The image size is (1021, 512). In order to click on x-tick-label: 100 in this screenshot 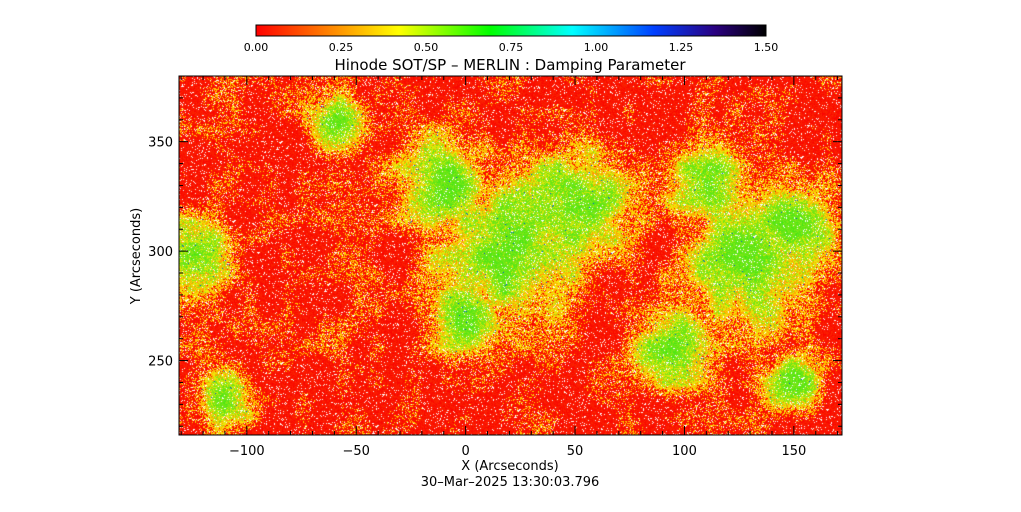, I will do `click(684, 451)`.